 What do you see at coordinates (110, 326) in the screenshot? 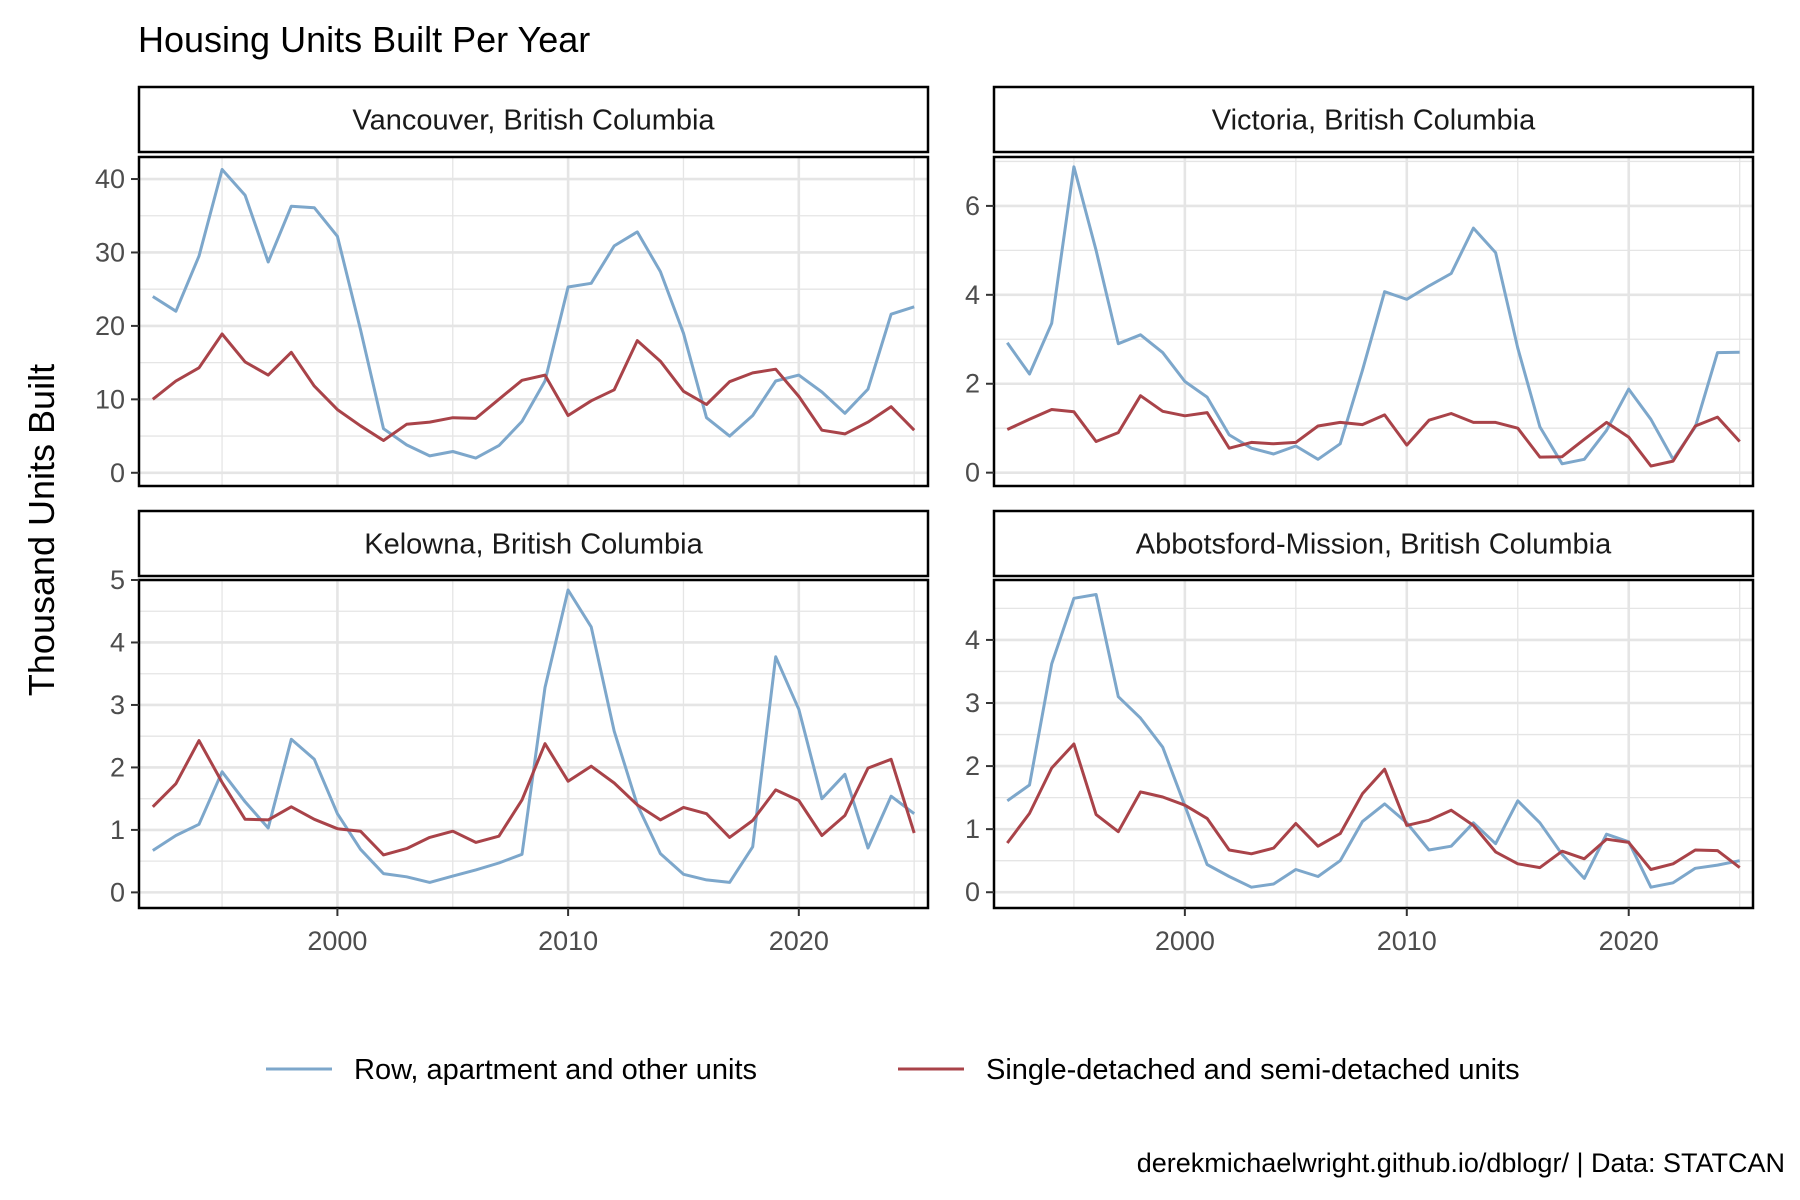
I see `y-tick-label: 20` at bounding box center [110, 326].